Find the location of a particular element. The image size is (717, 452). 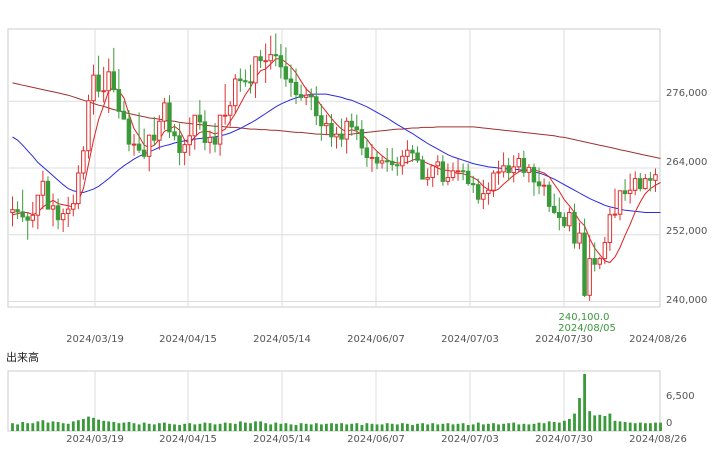

low-annotation-date: 2024/08/05 is located at coordinates (587, 328).